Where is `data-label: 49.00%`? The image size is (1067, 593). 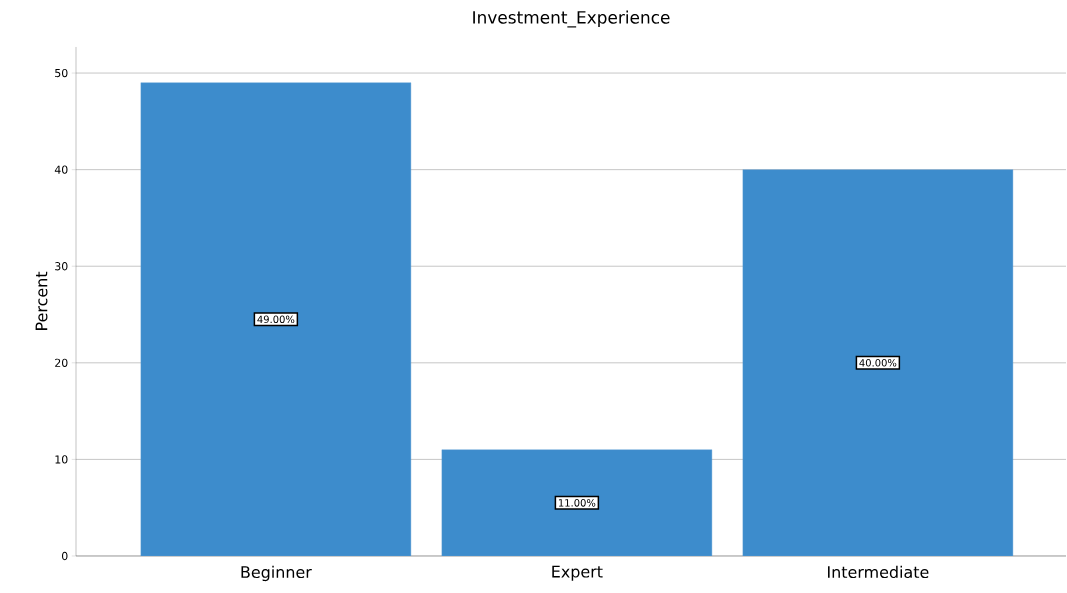 data-label: 49.00% is located at coordinates (276, 319).